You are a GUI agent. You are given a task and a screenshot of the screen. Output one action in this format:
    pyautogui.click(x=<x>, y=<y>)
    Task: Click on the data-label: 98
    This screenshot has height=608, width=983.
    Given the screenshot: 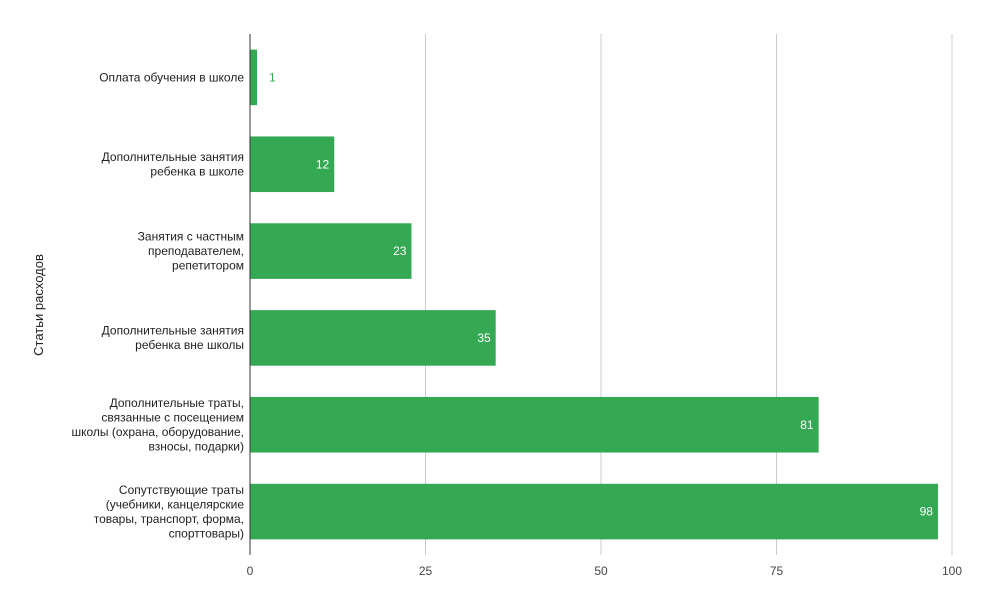 What is the action you would take?
    pyautogui.click(x=927, y=512)
    